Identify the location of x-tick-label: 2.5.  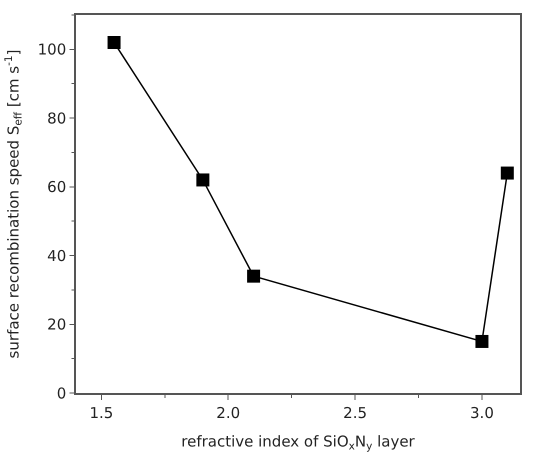
(355, 413).